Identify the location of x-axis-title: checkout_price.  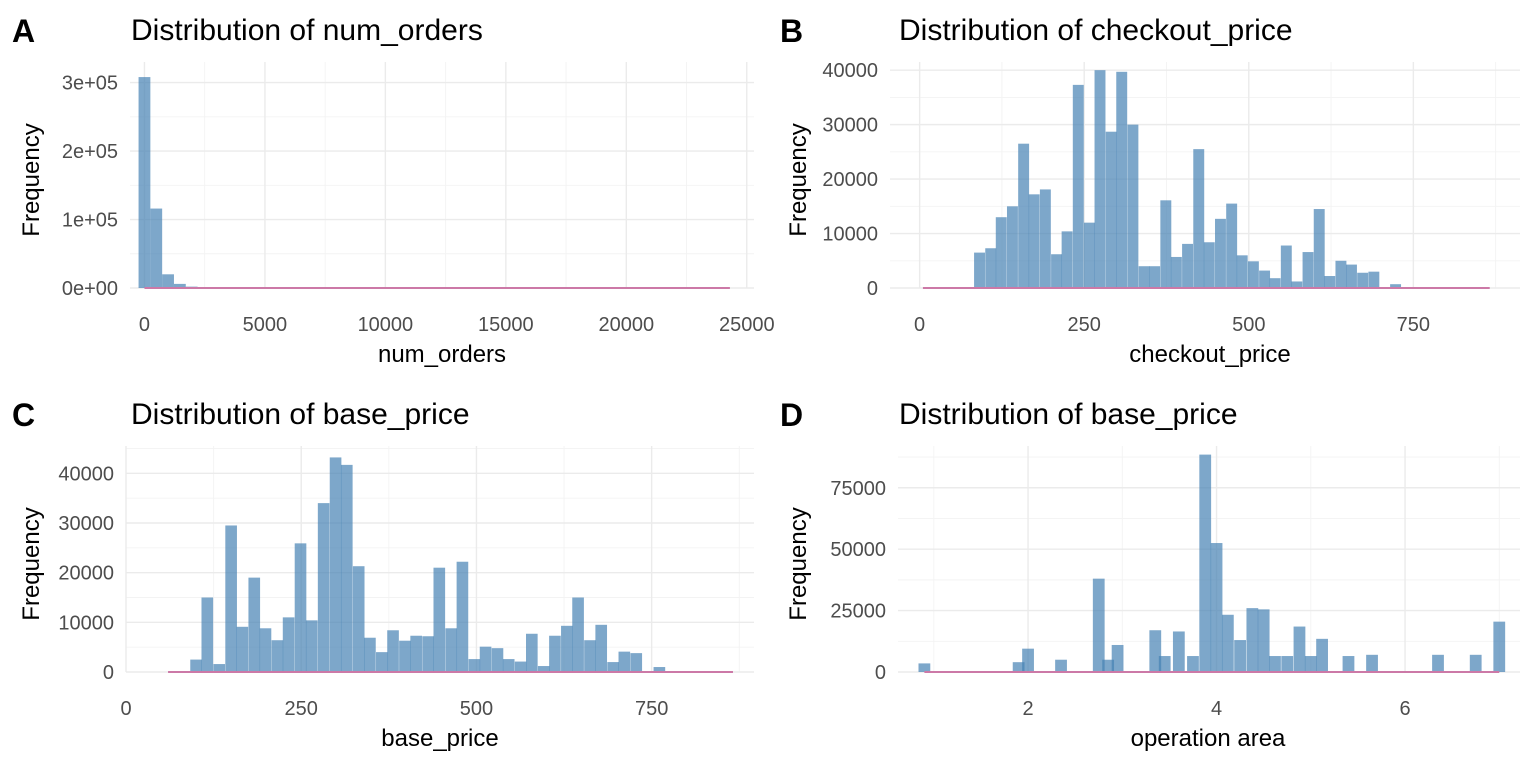
(1209, 354).